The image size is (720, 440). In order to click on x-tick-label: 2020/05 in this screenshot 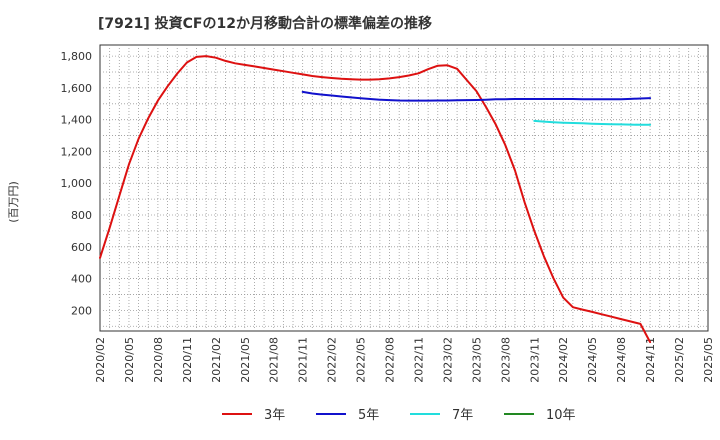, I will do `click(129, 360)`.